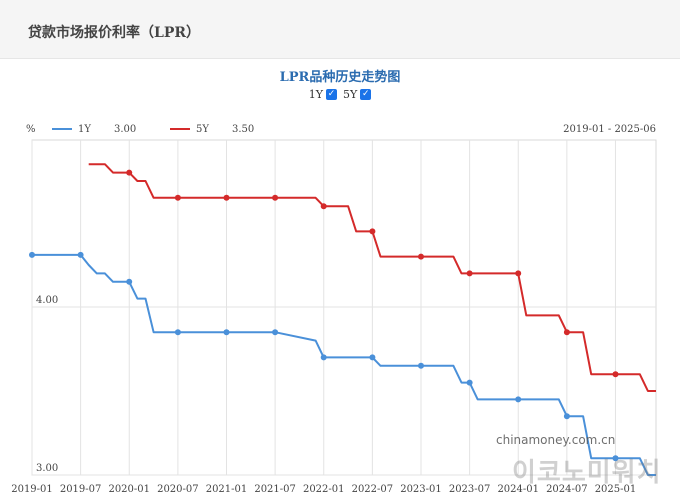 This screenshot has height=500, width=680. What do you see at coordinates (315, 94) in the screenshot?
I see `toggle-1y-label: 1Y` at bounding box center [315, 94].